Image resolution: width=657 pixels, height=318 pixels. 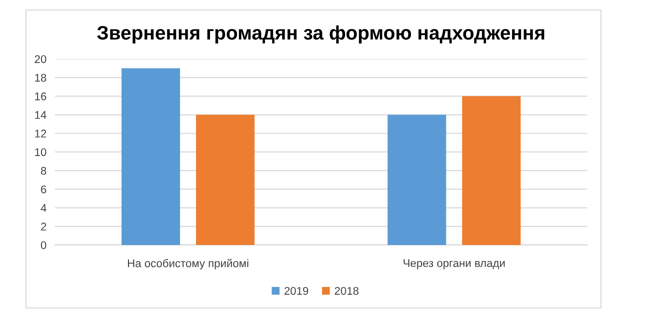 I want to click on y-tick-label: 14, so click(x=40, y=115).